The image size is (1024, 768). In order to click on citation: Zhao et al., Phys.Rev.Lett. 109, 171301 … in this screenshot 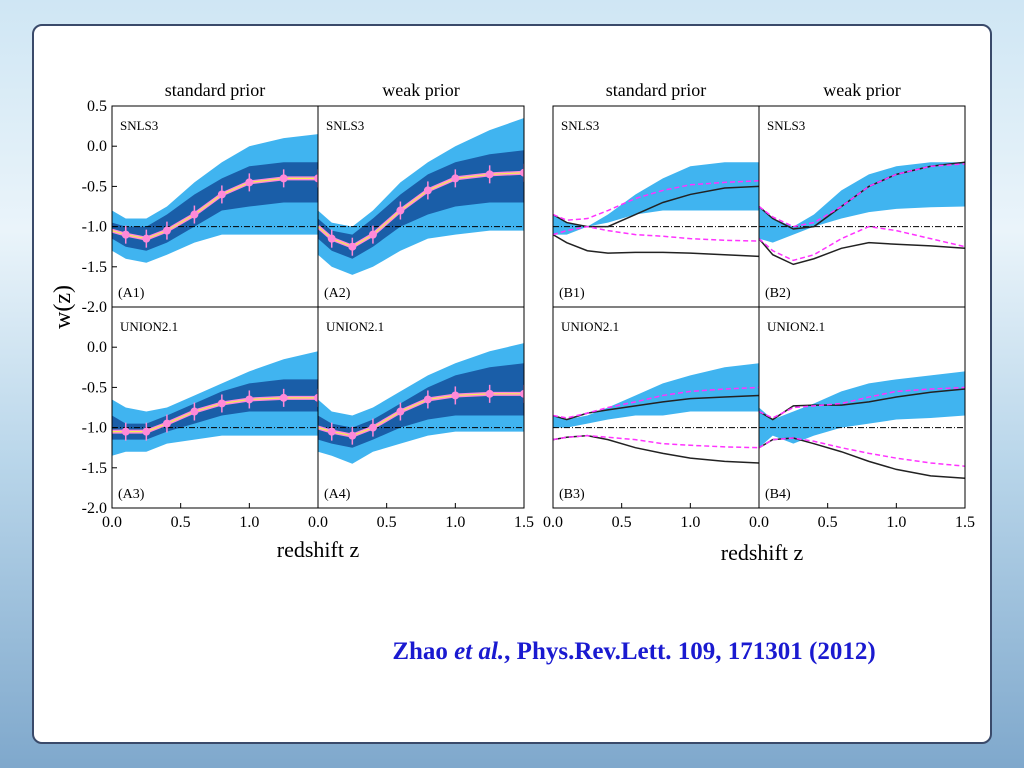, I will do `click(512, 652)`.